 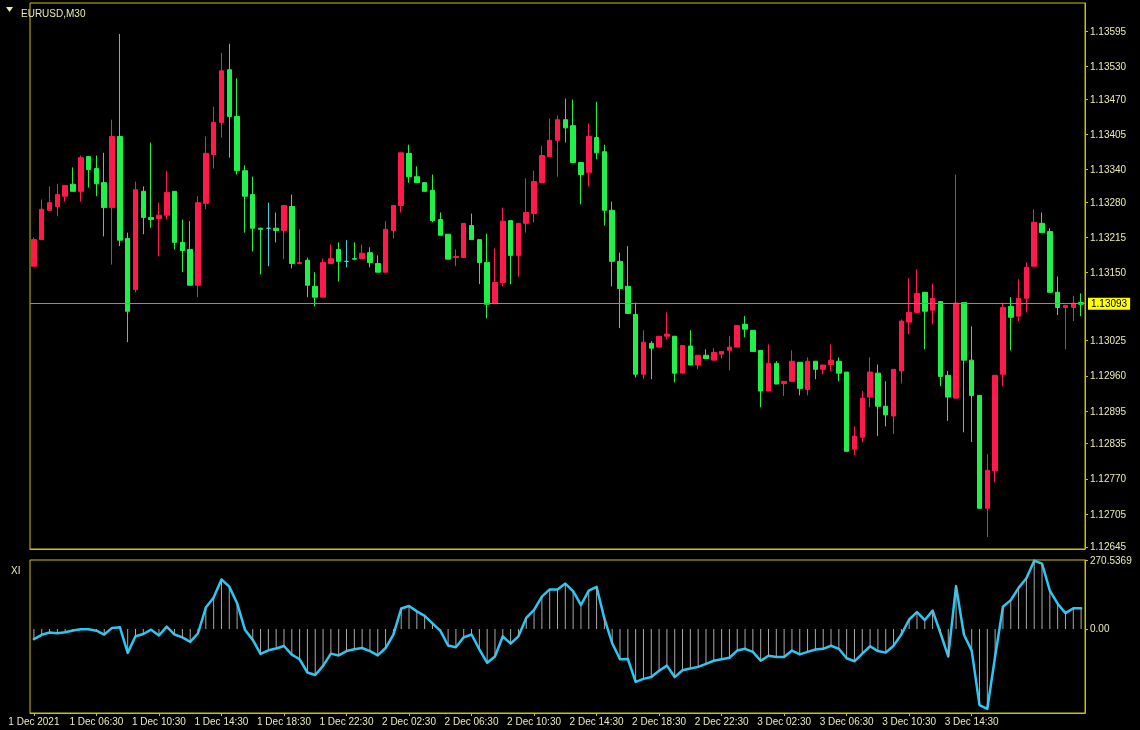 I want to click on y-tick-label: 1.13280, so click(x=1108, y=202).